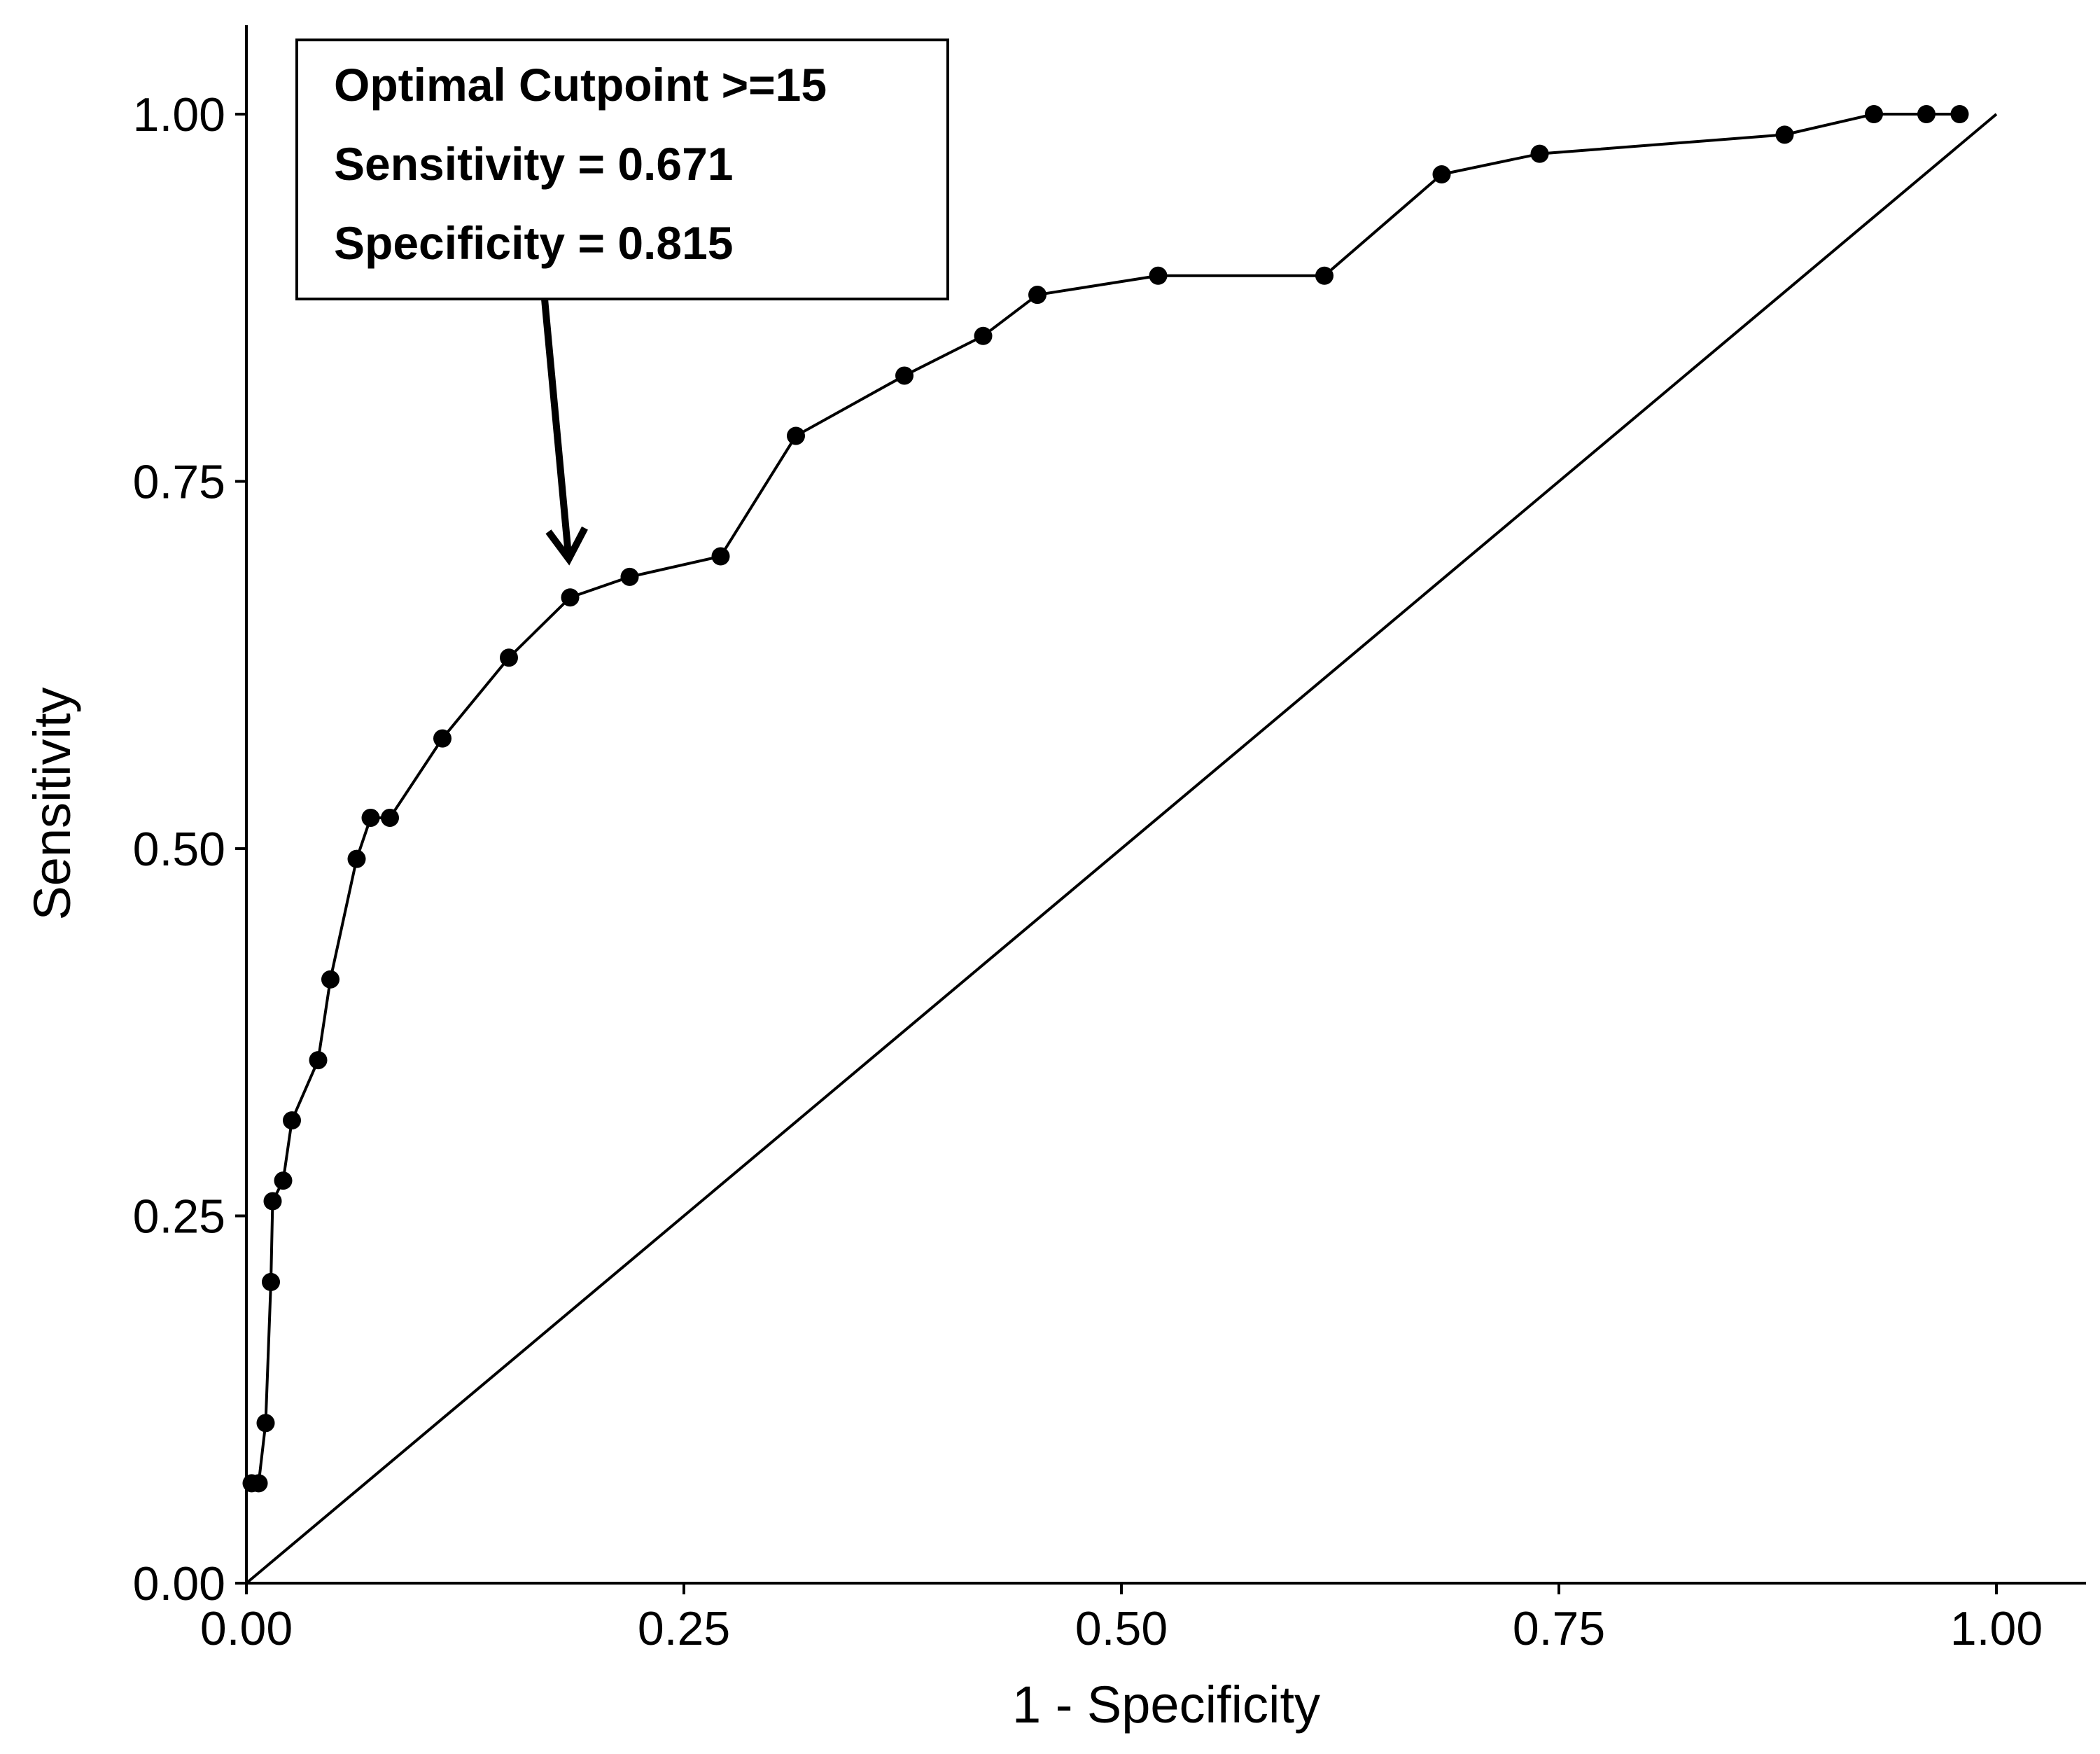  I want to click on y-axis-title: Sensitivity, so click(52, 803).